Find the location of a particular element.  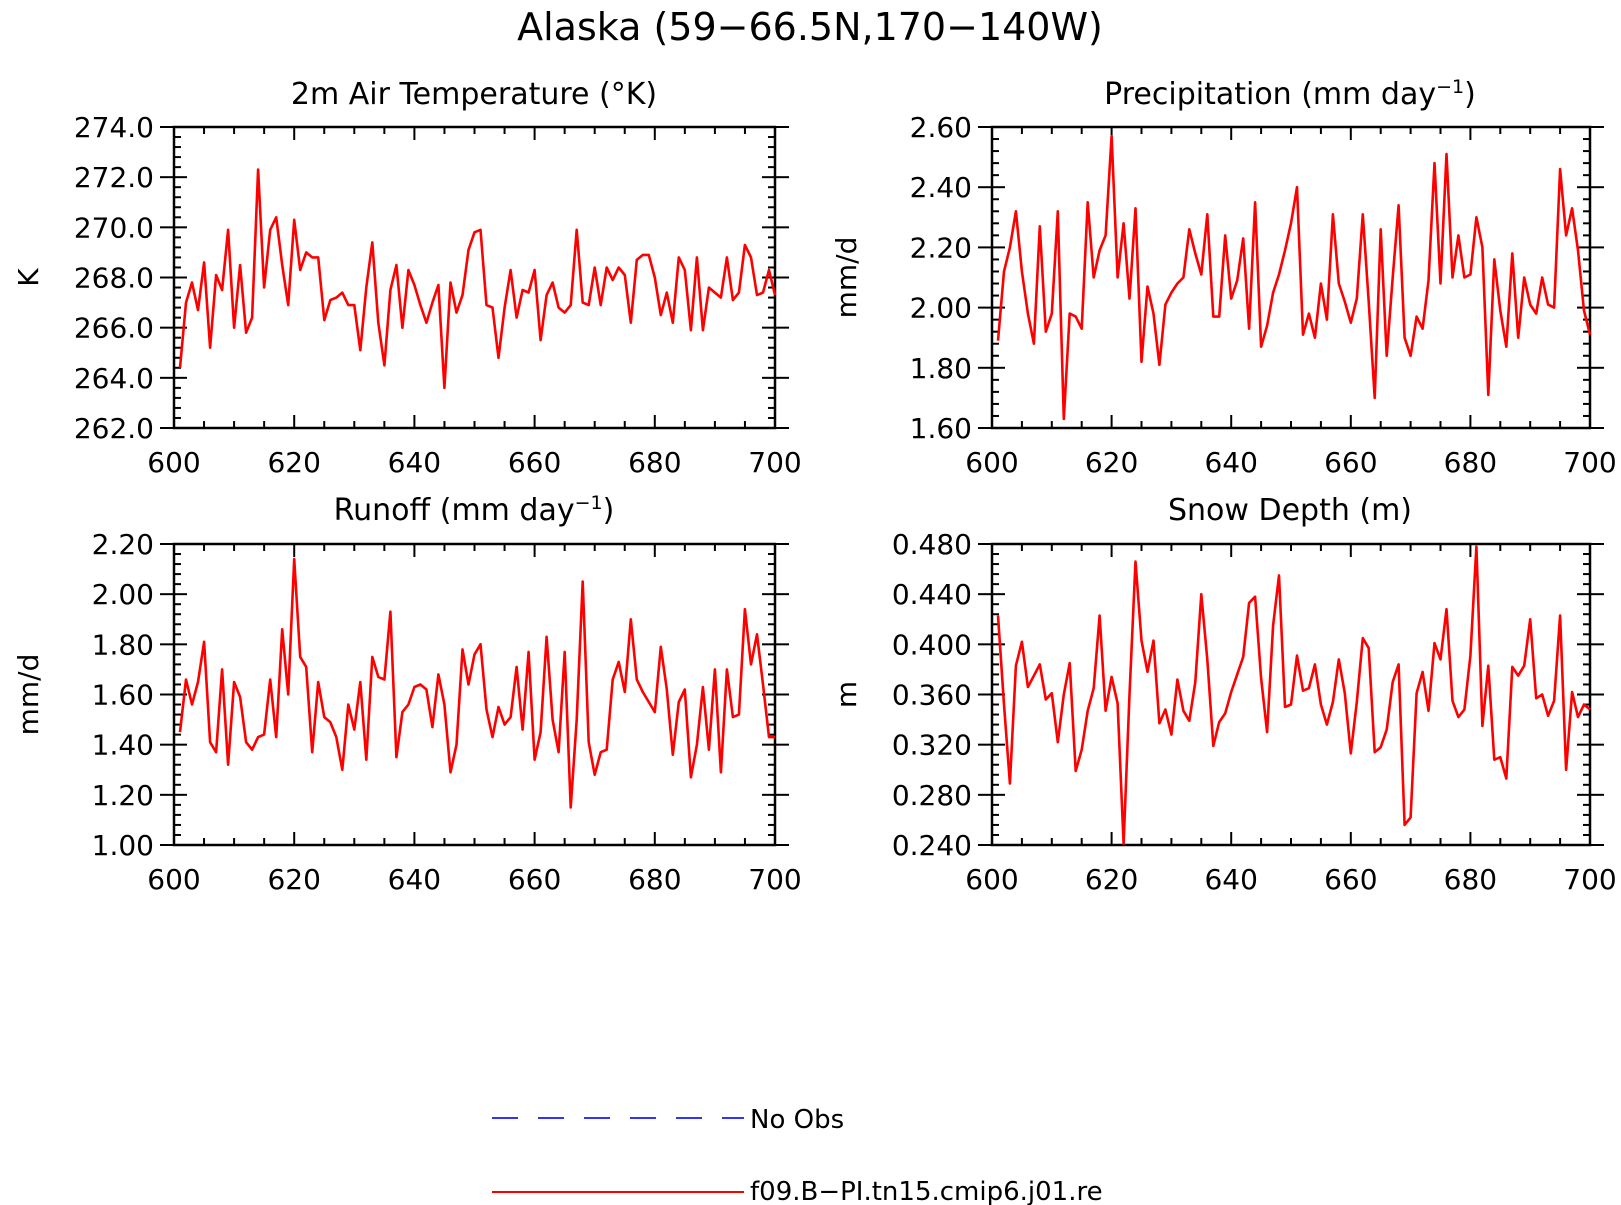

y-tick-label: 266.0 is located at coordinates (114, 328).